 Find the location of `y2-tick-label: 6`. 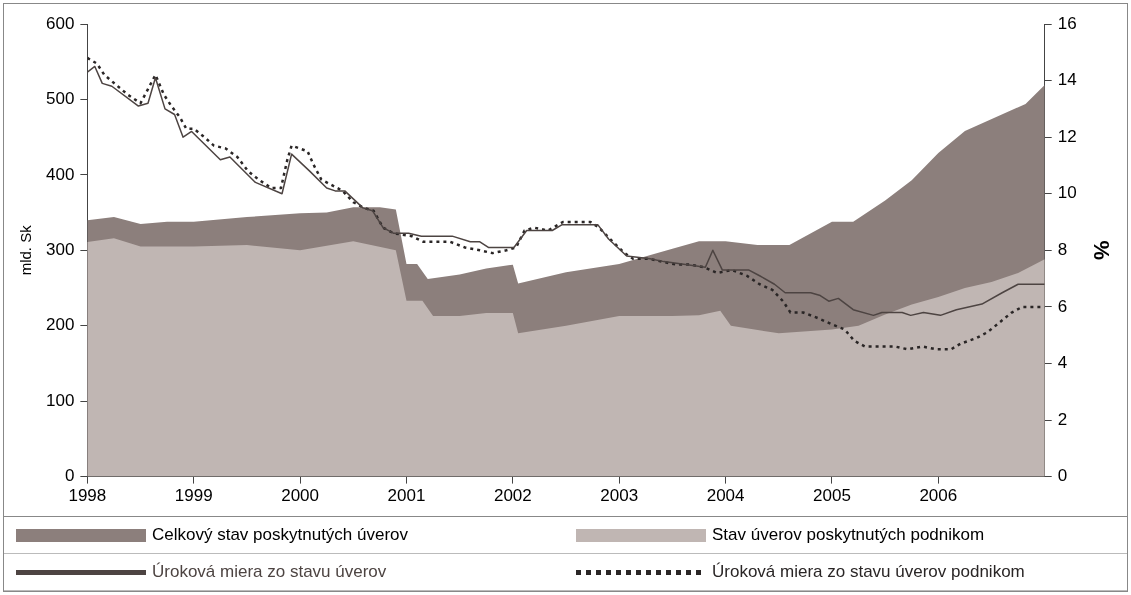

y2-tick-label: 6 is located at coordinates (1062, 306).